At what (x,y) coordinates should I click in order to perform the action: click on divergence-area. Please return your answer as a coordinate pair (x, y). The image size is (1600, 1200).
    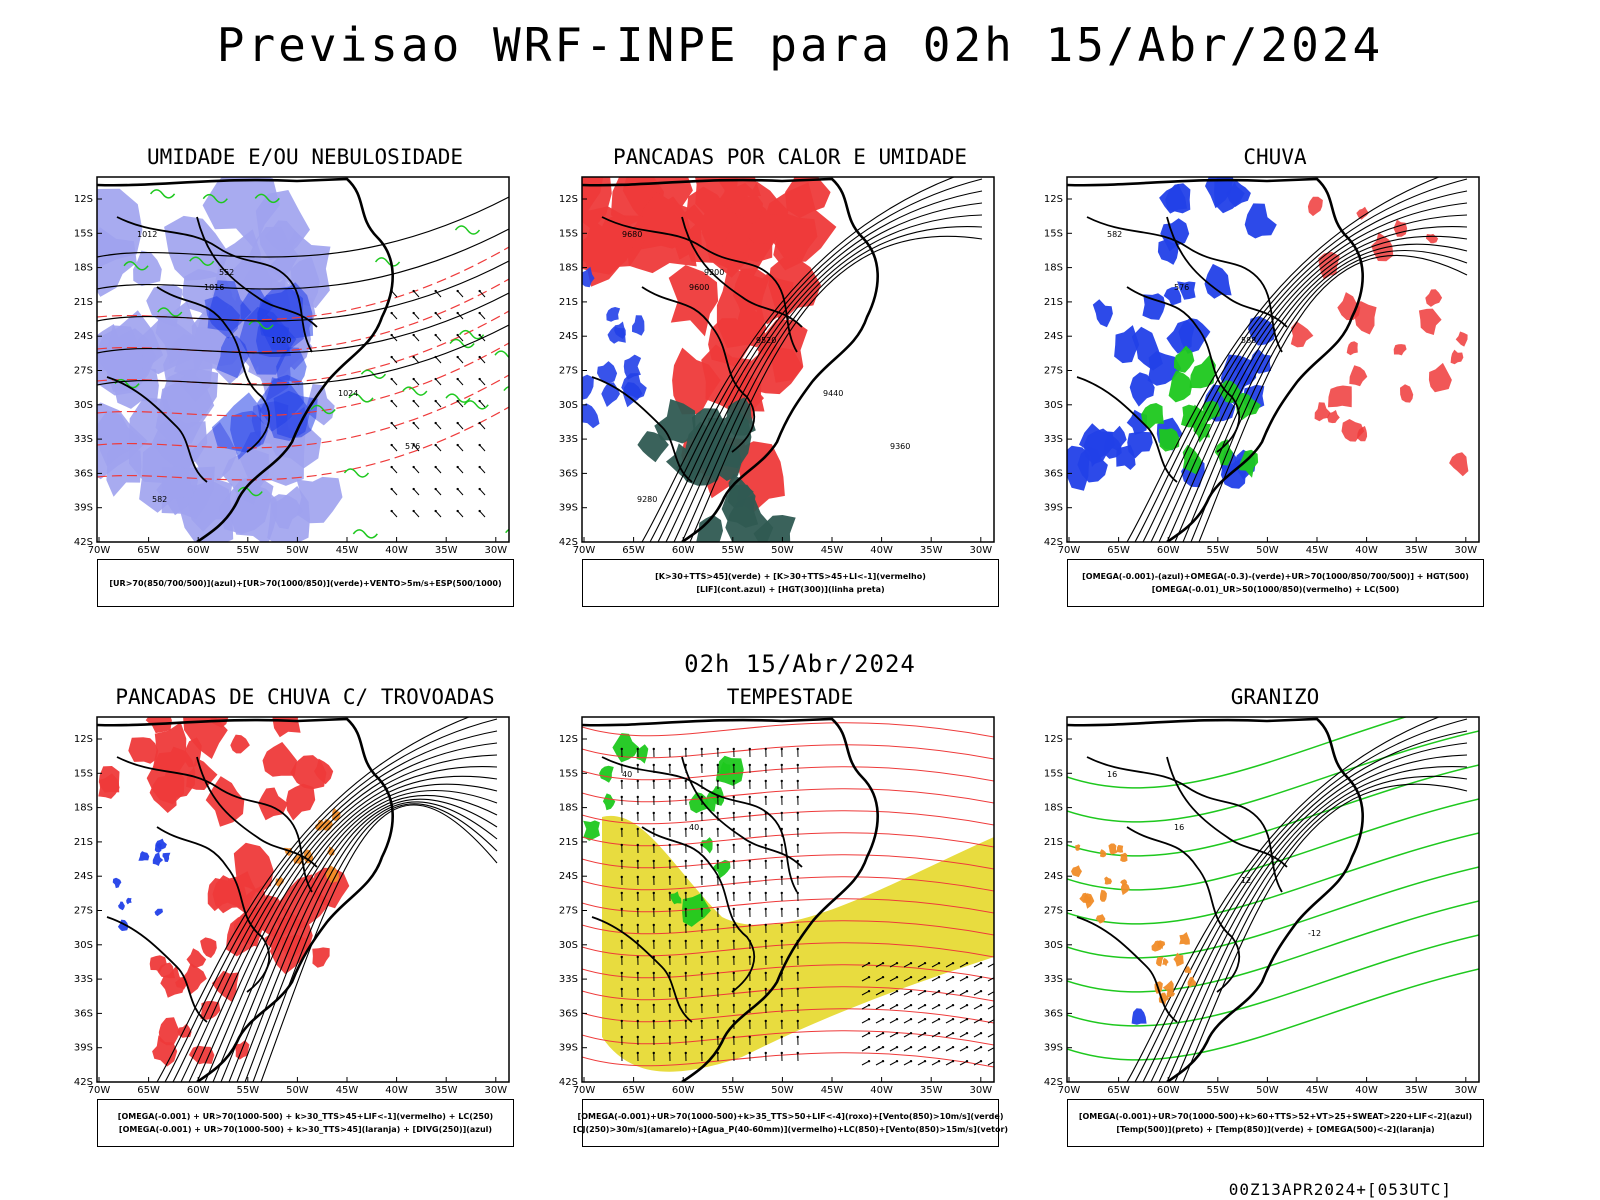
    Looking at the image, I should click on (158, 912).